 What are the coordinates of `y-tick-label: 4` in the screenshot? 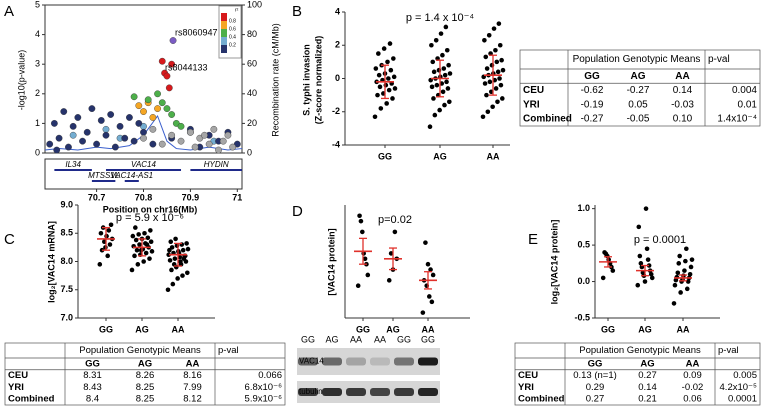 It's located at (337, 11).